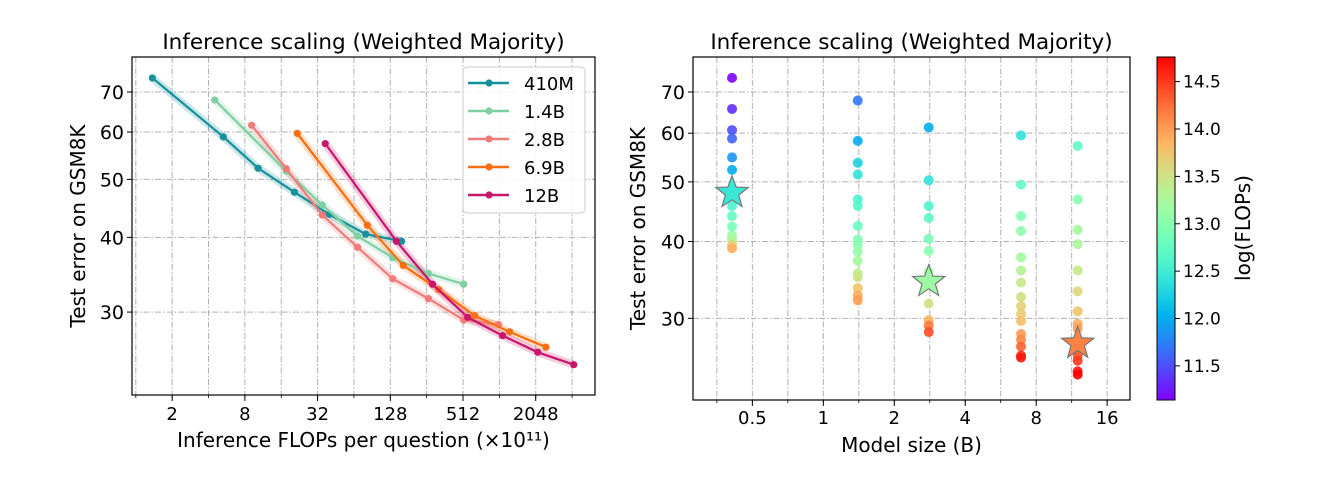 The height and width of the screenshot is (493, 1320). I want to click on colorbar-scale, so click(1166, 228).